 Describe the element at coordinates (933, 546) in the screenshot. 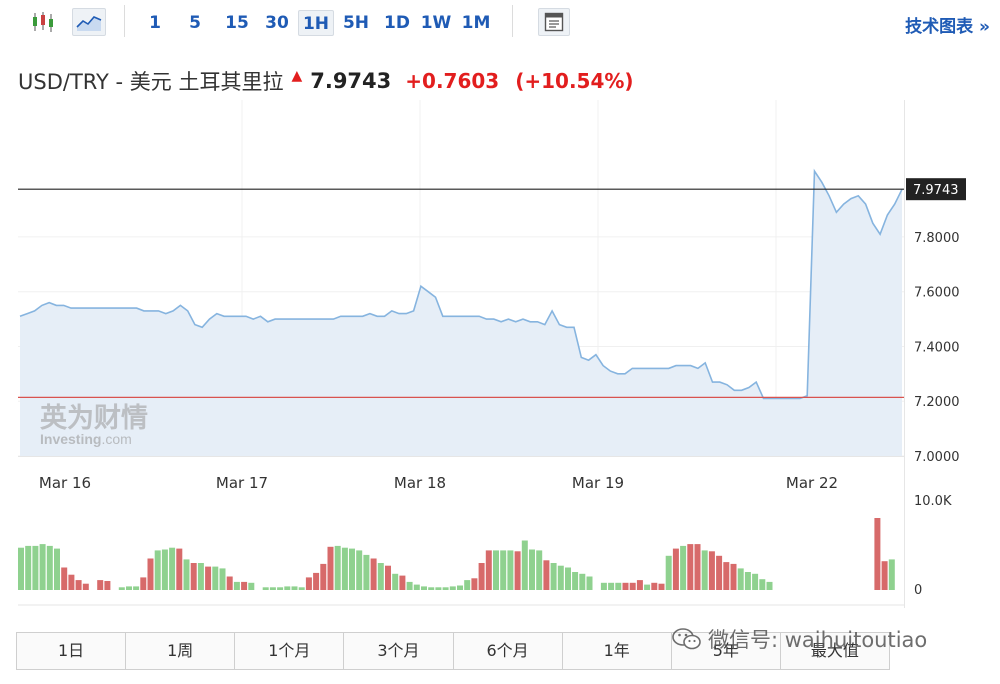

I see `volume-axis: 10.0K 0` at that location.